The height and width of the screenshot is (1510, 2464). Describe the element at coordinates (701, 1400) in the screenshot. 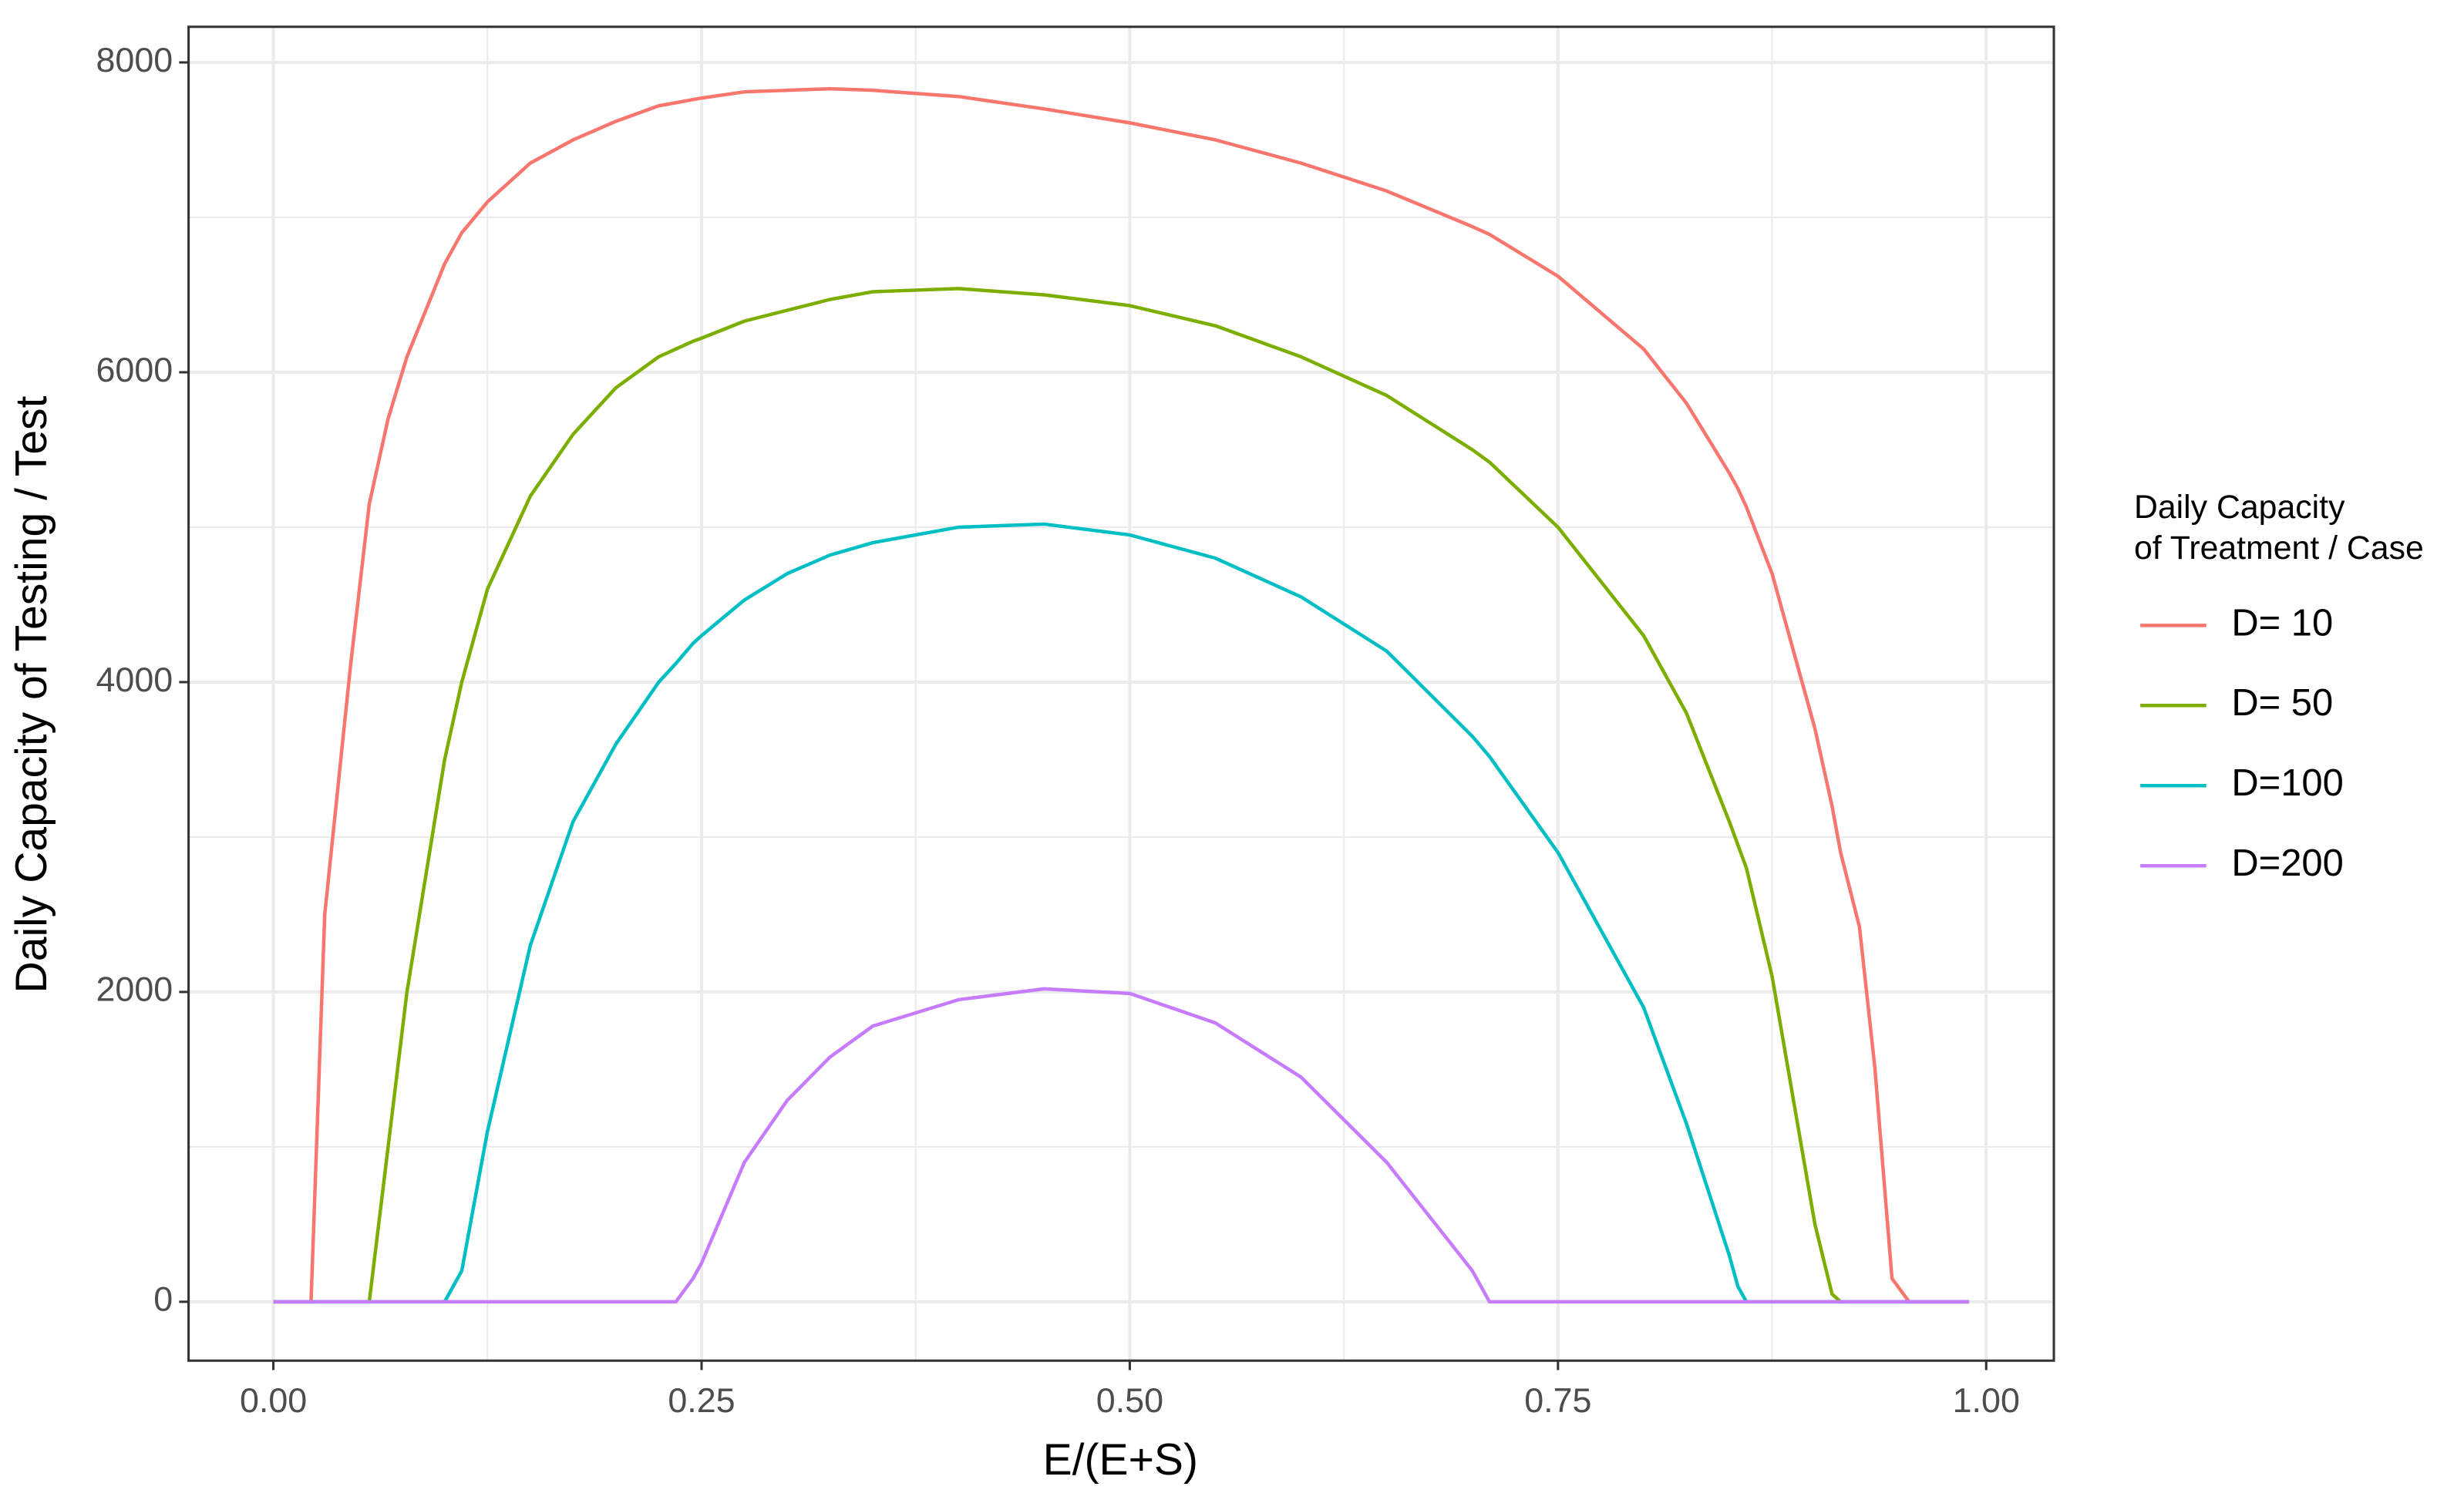

I see `x-tick-label: 0.25` at that location.